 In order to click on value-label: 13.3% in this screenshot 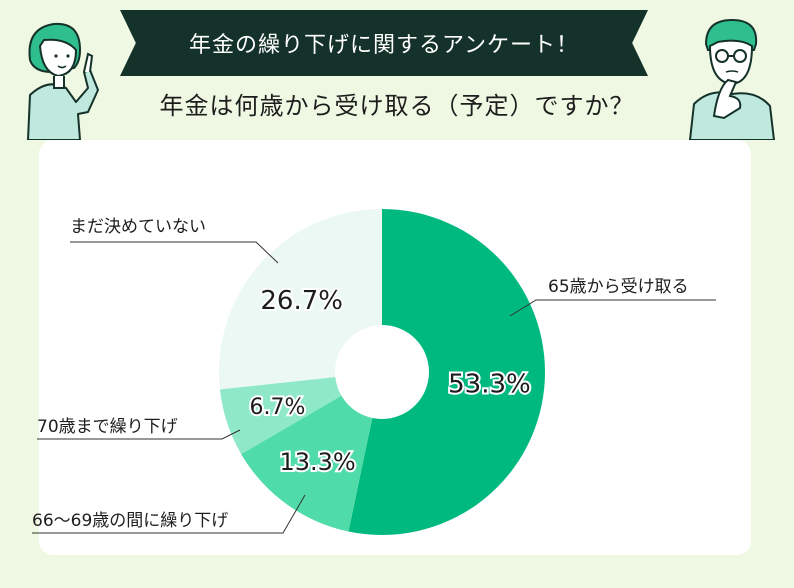, I will do `click(317, 462)`.